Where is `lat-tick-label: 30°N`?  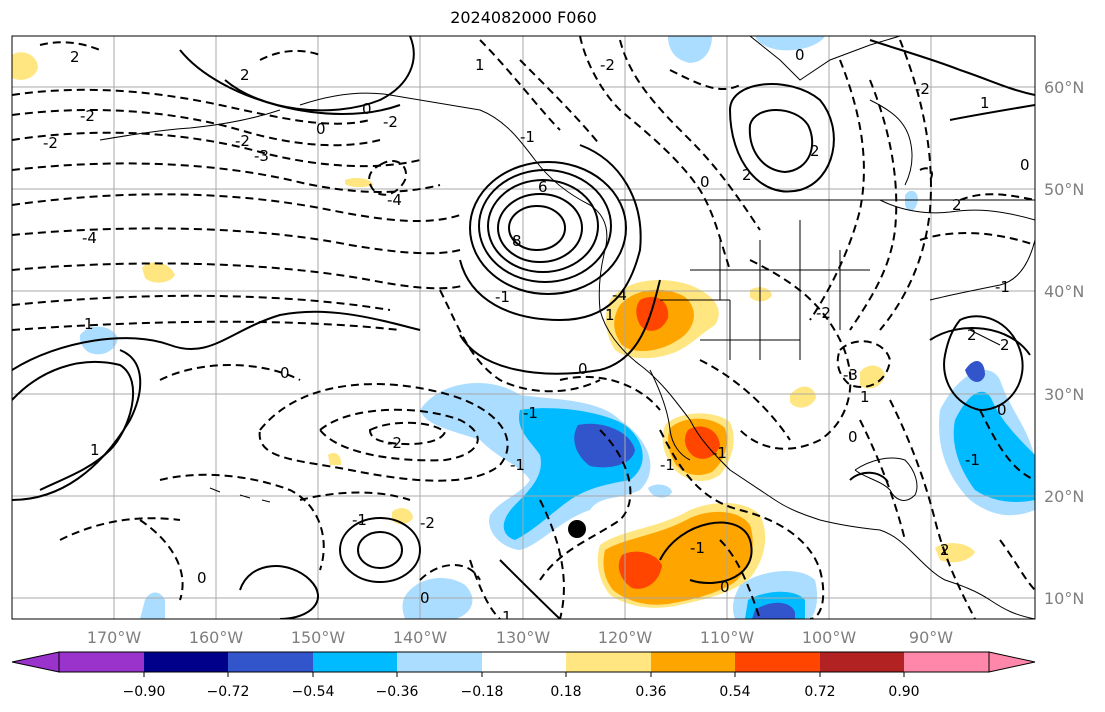 lat-tick-label: 30°N is located at coordinates (1064, 394).